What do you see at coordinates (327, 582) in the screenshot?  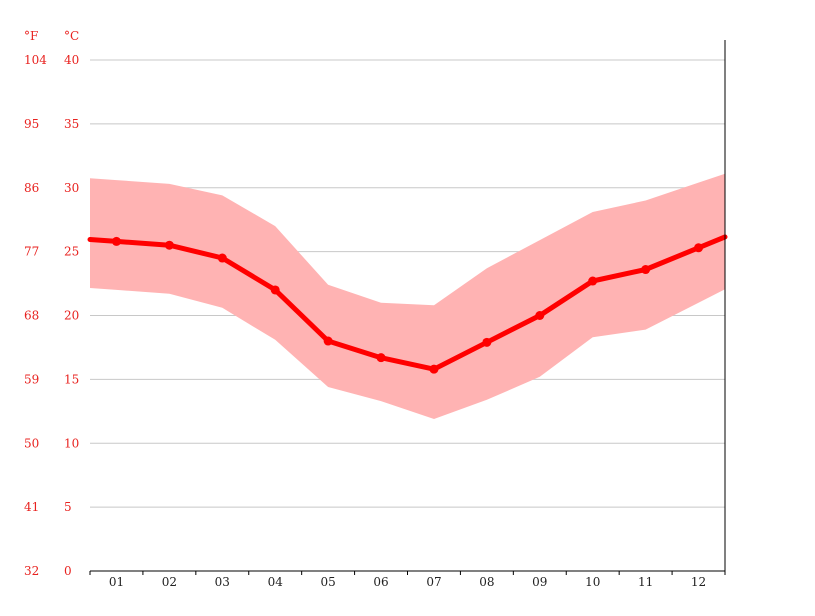 I see `xtick-label: 05` at bounding box center [327, 582].